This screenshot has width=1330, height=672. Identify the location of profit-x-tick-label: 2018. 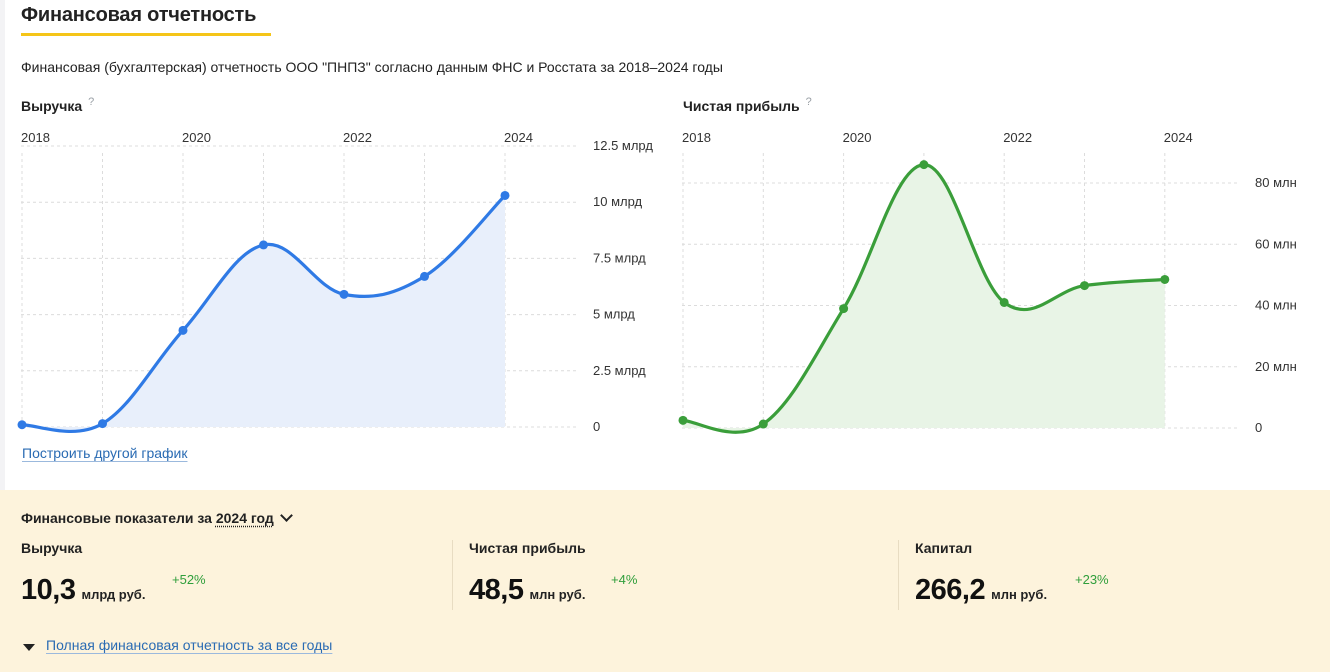
(696, 137).